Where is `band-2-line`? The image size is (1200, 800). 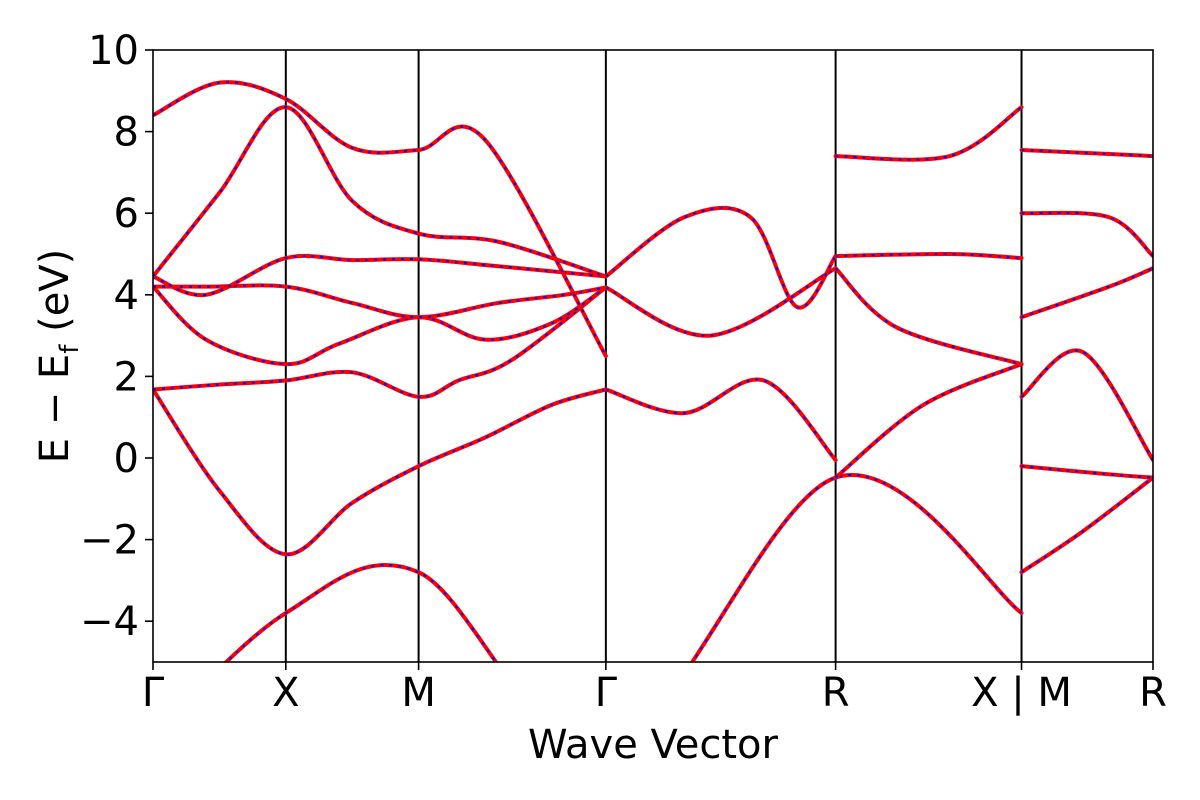
band-2-line is located at coordinates (380, 472).